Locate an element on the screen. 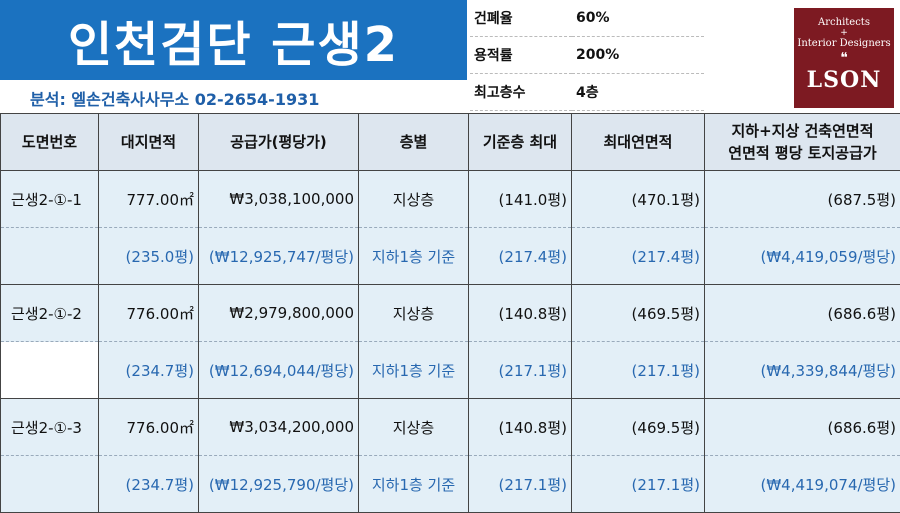 The height and width of the screenshot is (513, 900). logo-text-architects: Architects is located at coordinates (844, 22).